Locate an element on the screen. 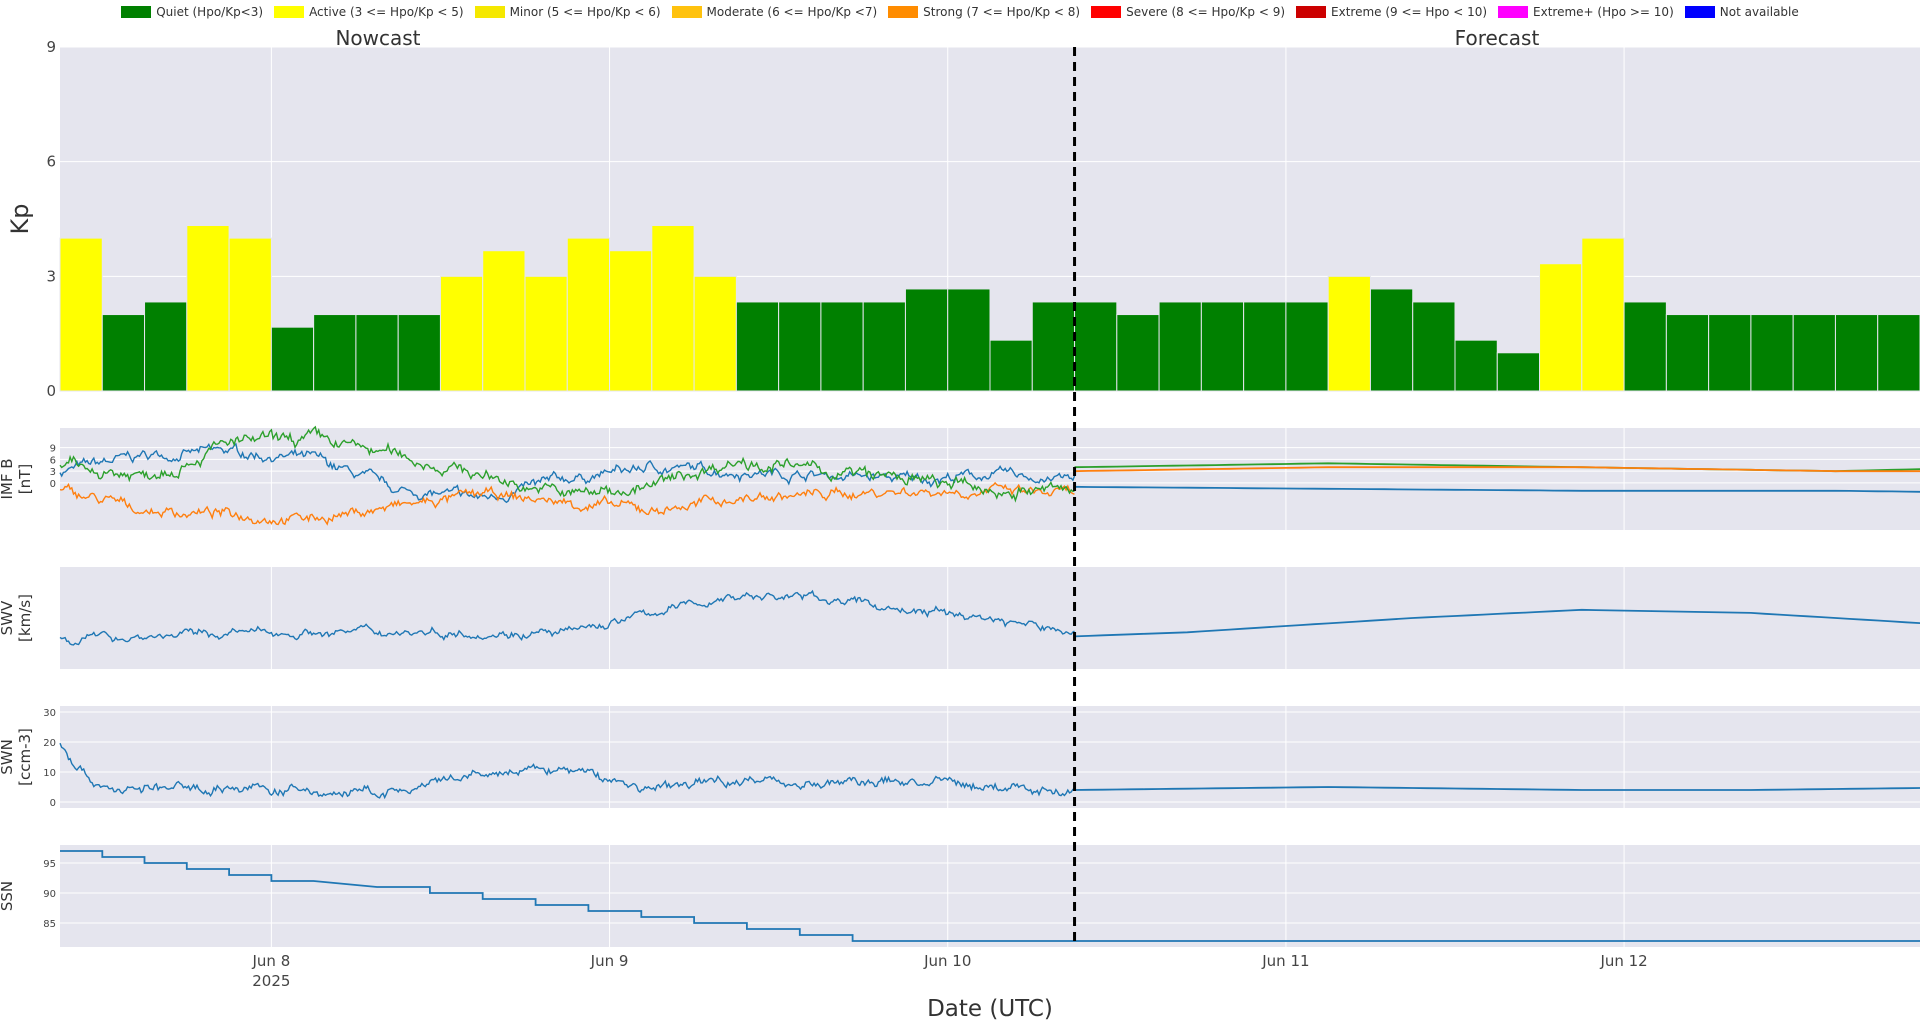 The image size is (1920, 1024). x-axis-title: Date (UTC) is located at coordinates (990, 1009).